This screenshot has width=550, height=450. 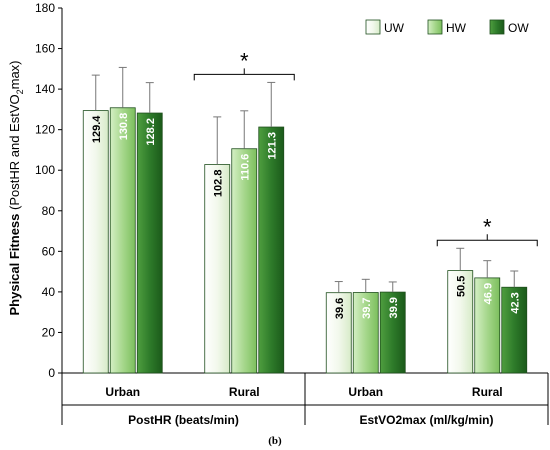 What do you see at coordinates (518, 28) in the screenshot?
I see `legend-label: OW` at bounding box center [518, 28].